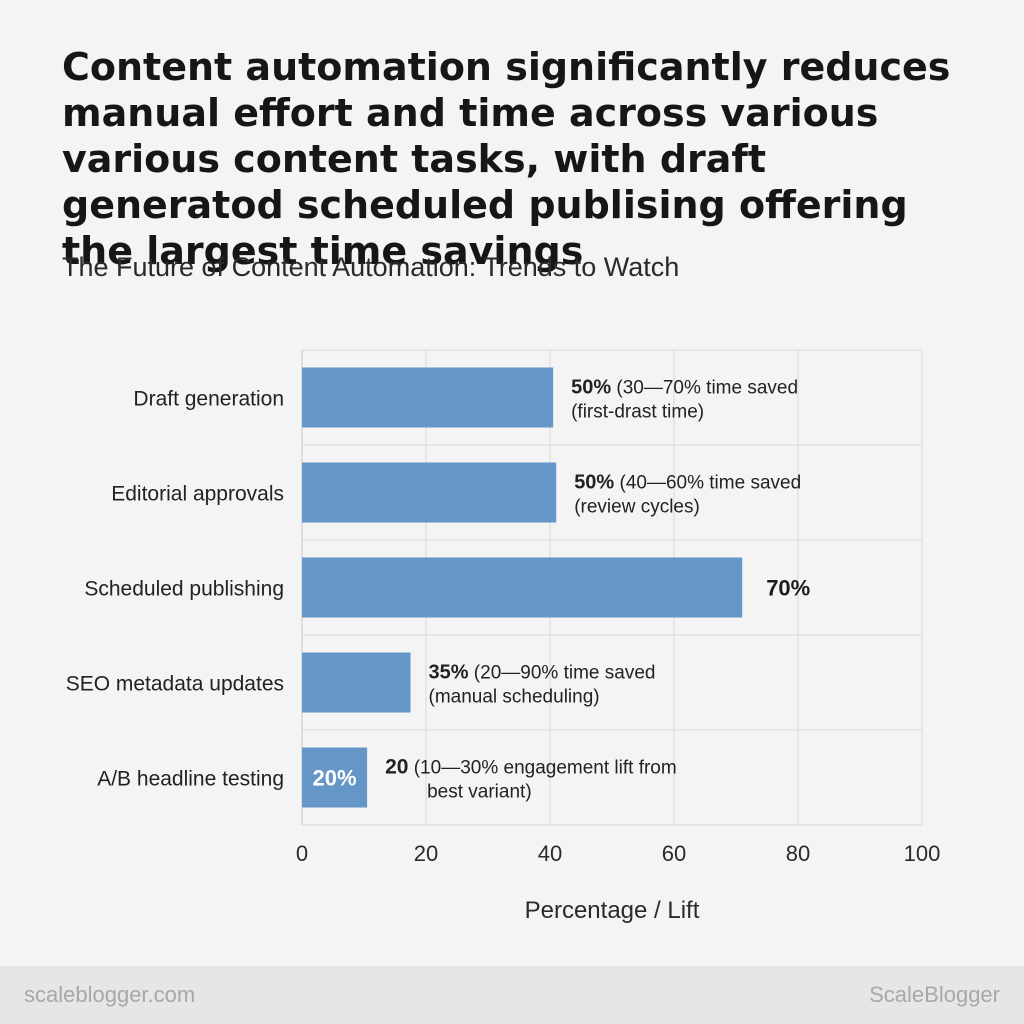 The width and height of the screenshot is (1024, 1024). I want to click on data-label-note: (40—60% time saved, so click(707, 483).